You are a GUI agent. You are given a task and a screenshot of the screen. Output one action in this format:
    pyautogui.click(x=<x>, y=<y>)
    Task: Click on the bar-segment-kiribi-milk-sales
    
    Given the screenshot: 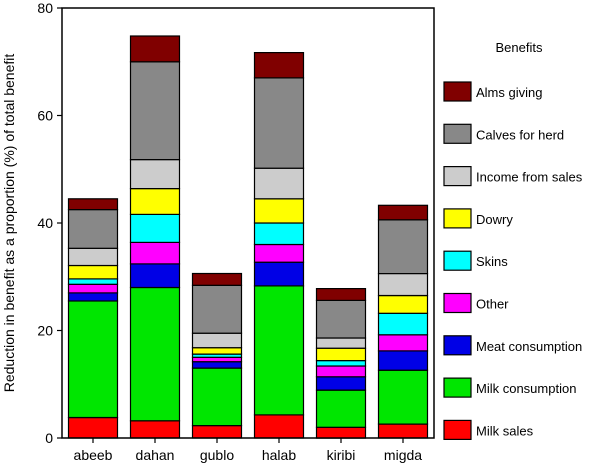 What is the action you would take?
    pyautogui.click(x=341, y=432)
    